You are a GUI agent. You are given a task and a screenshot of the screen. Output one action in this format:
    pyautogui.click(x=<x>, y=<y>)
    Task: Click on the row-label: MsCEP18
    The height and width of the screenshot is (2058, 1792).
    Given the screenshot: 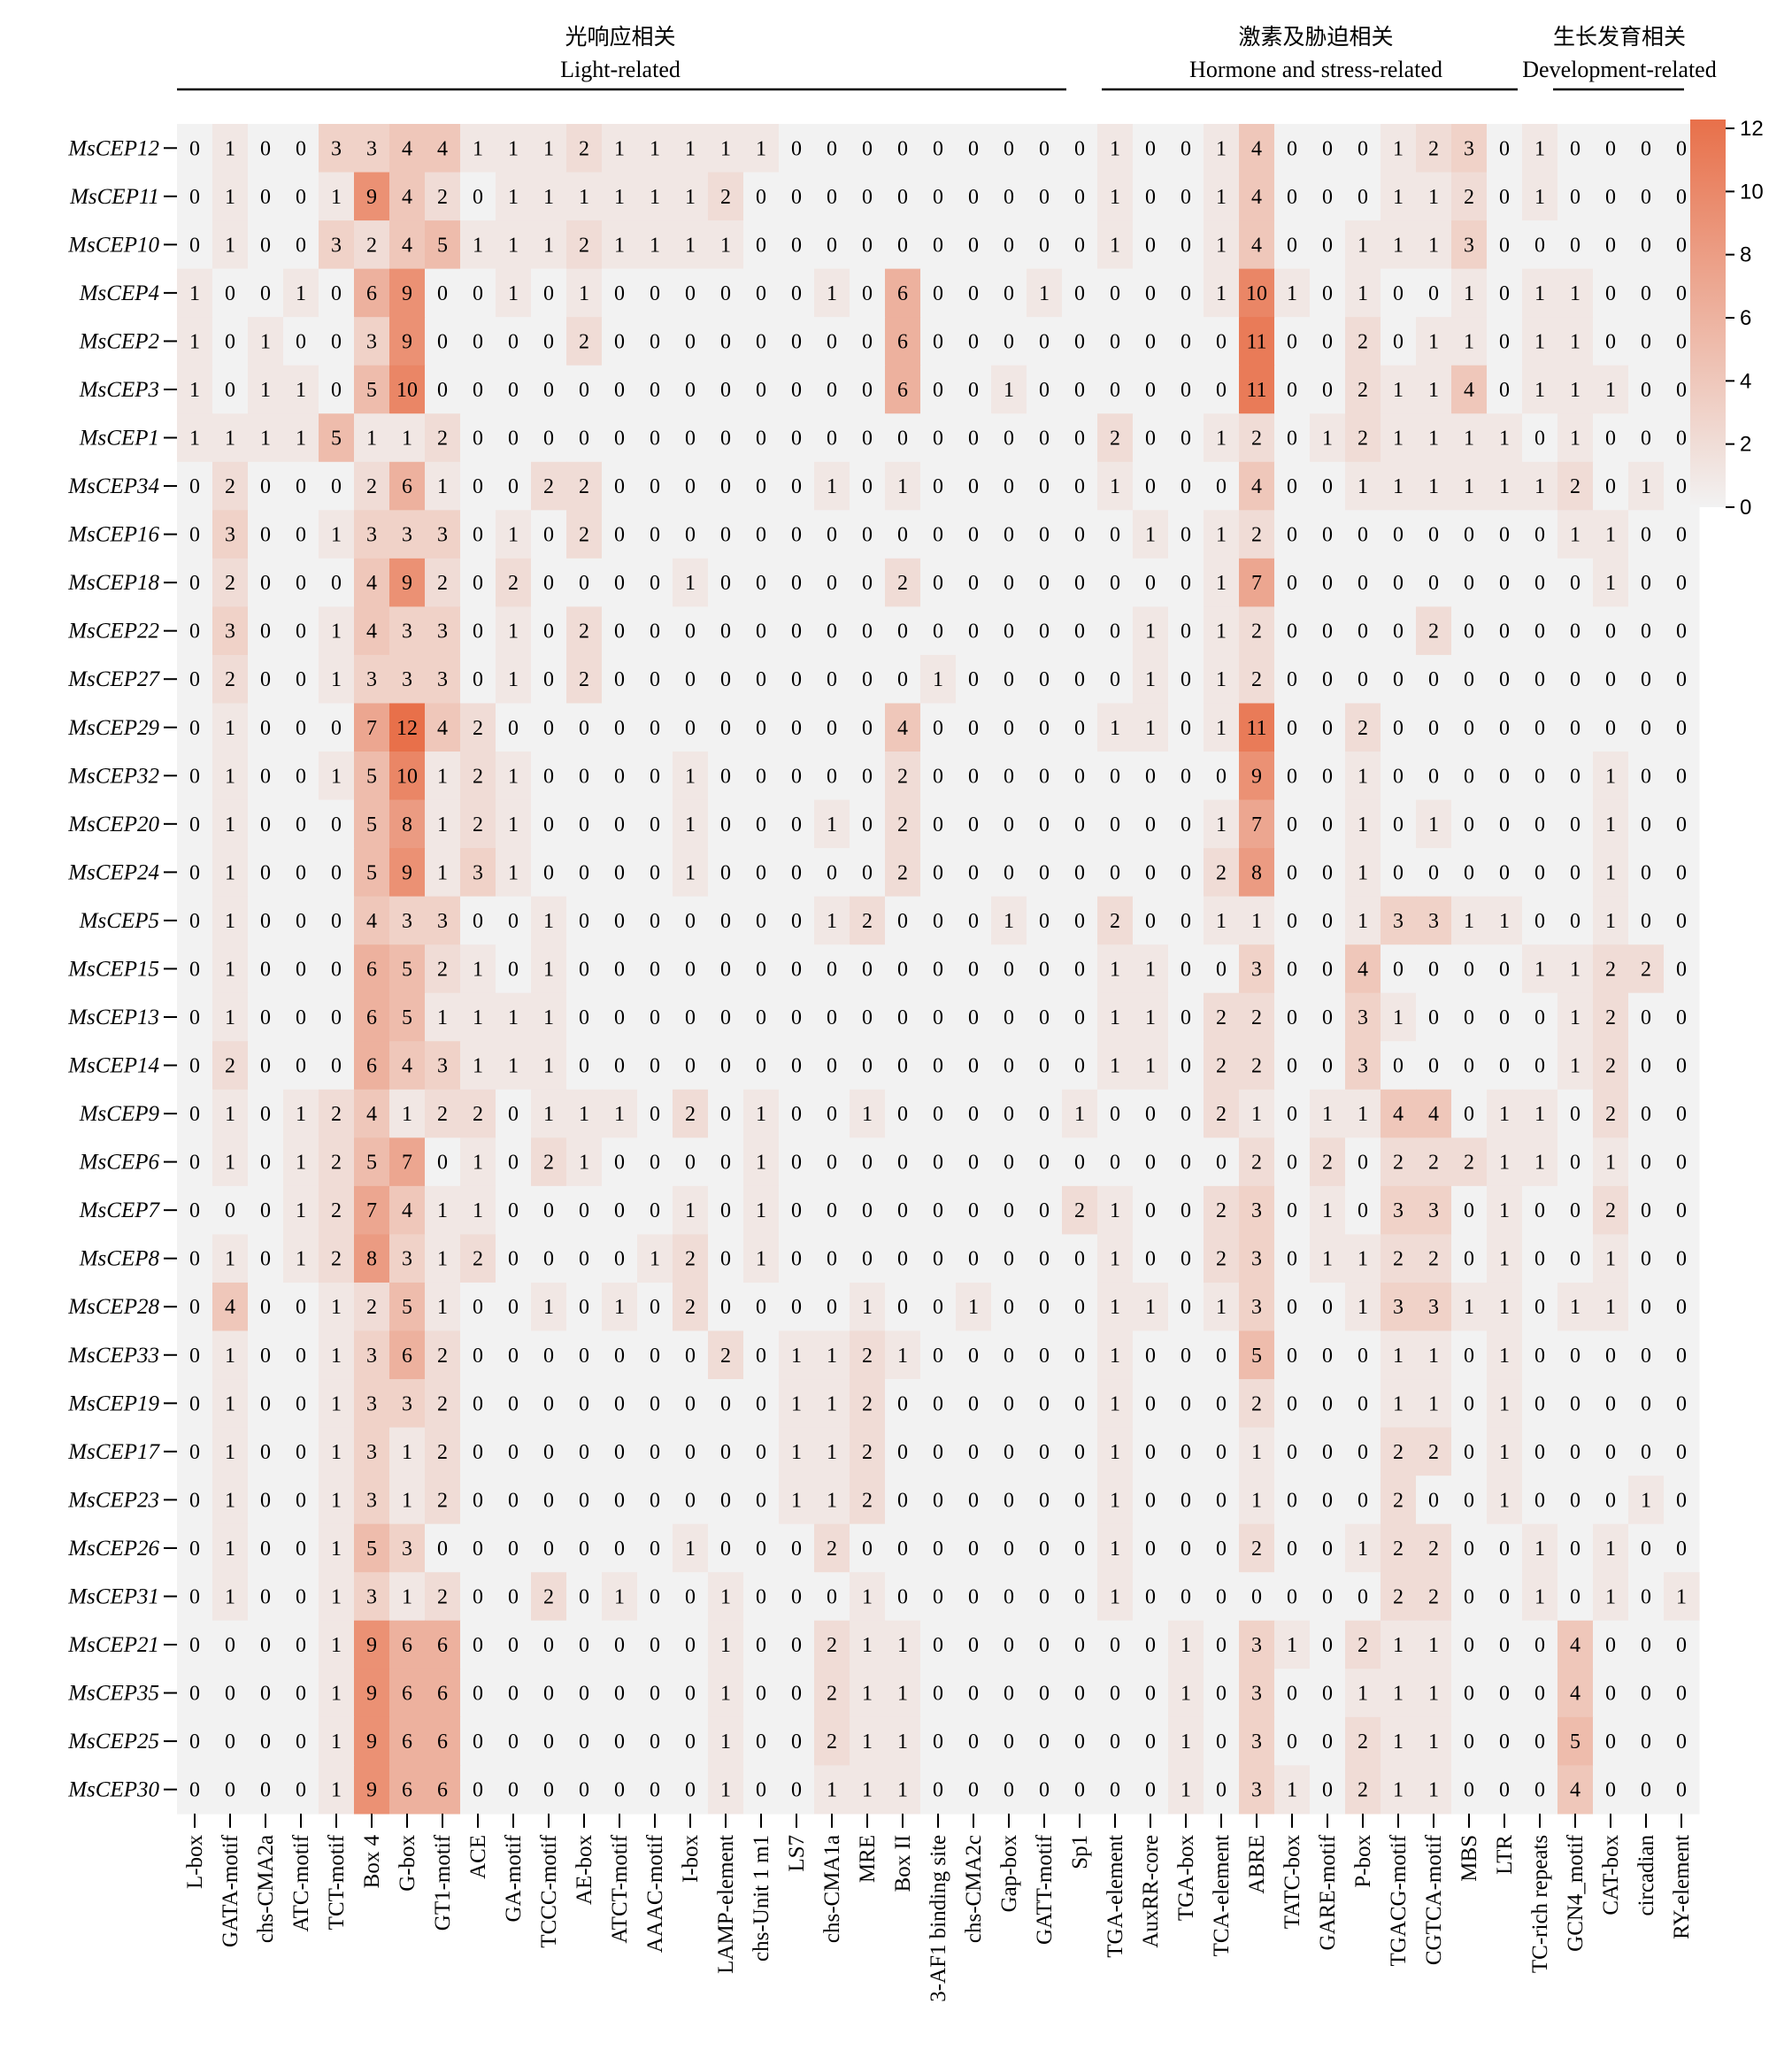 What is the action you would take?
    pyautogui.click(x=113, y=583)
    